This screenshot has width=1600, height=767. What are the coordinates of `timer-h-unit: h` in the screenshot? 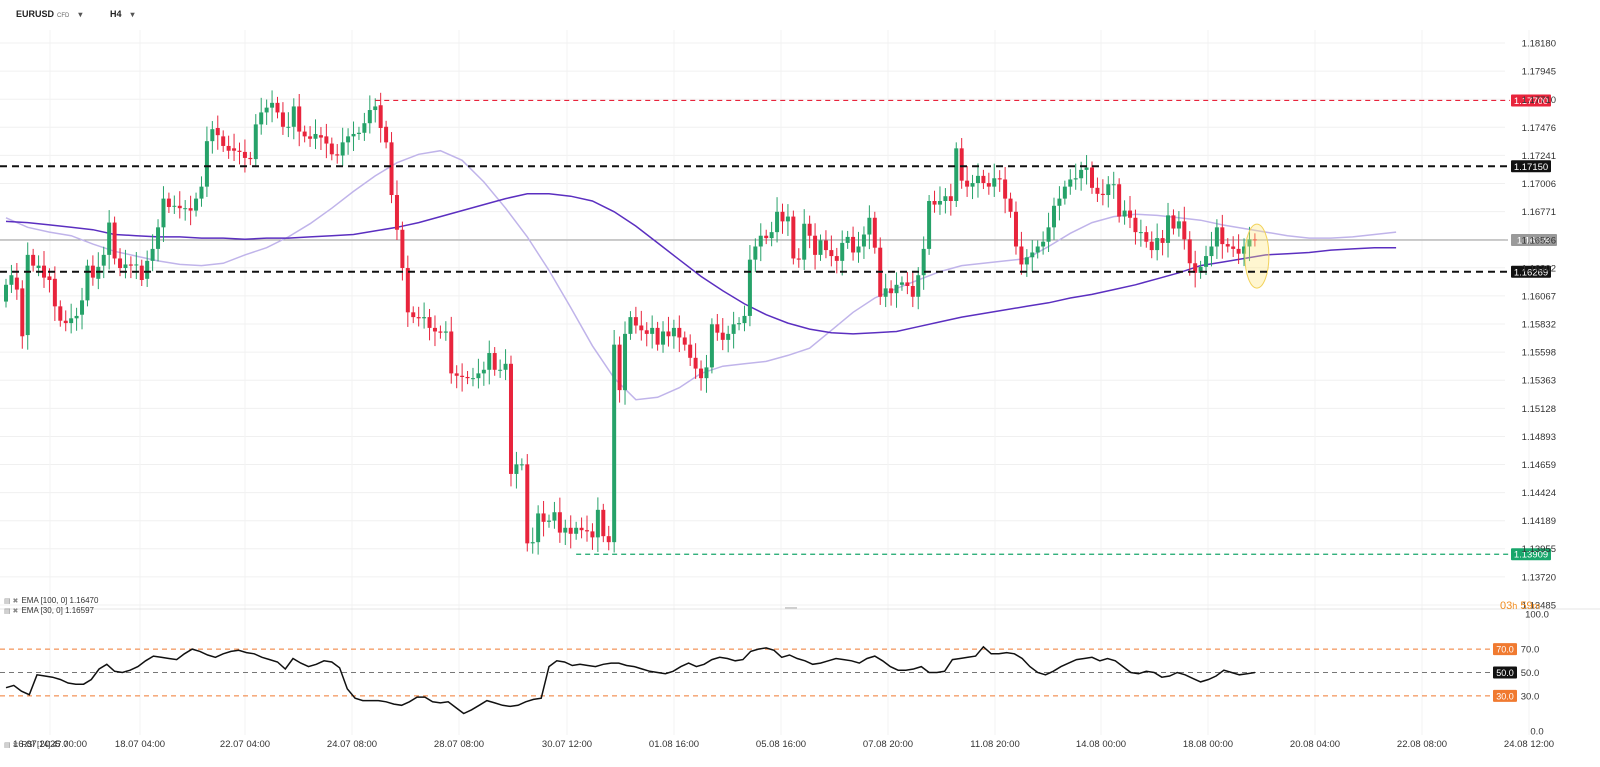 It's located at (1515, 606).